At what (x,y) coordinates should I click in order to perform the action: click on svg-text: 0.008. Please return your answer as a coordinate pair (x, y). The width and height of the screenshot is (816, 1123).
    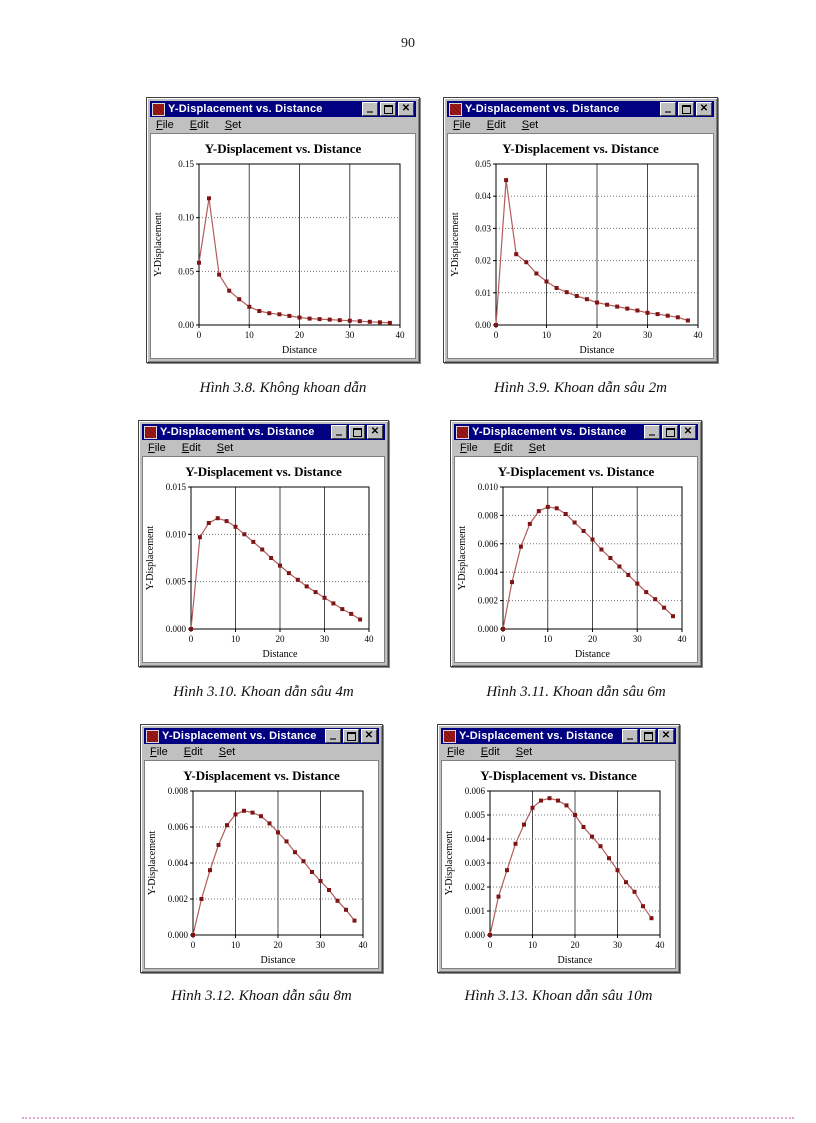
    Looking at the image, I should click on (488, 515).